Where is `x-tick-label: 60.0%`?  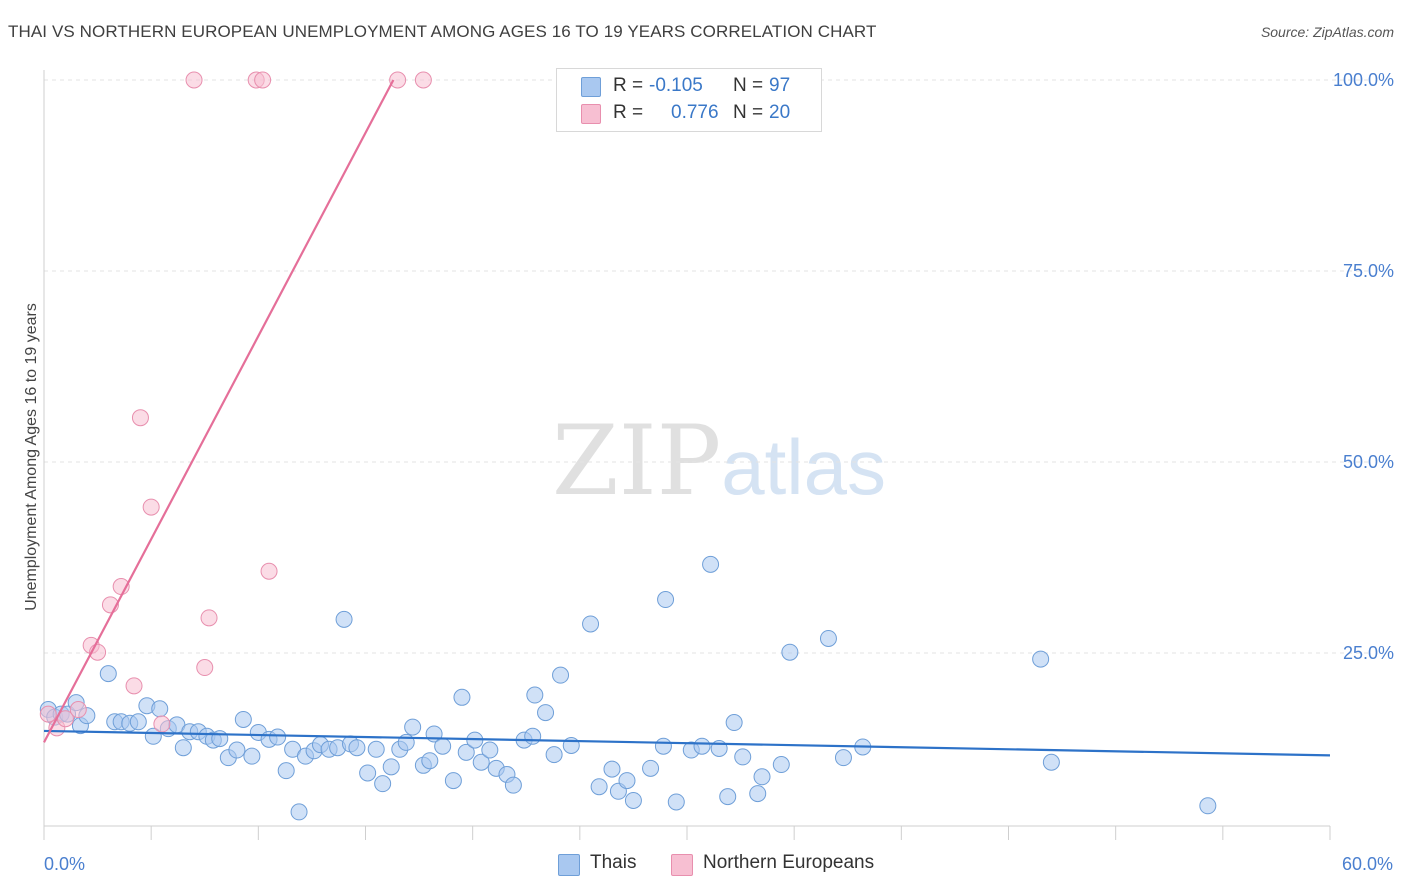
x-tick-label: 60.0% is located at coordinates (1367, 864).